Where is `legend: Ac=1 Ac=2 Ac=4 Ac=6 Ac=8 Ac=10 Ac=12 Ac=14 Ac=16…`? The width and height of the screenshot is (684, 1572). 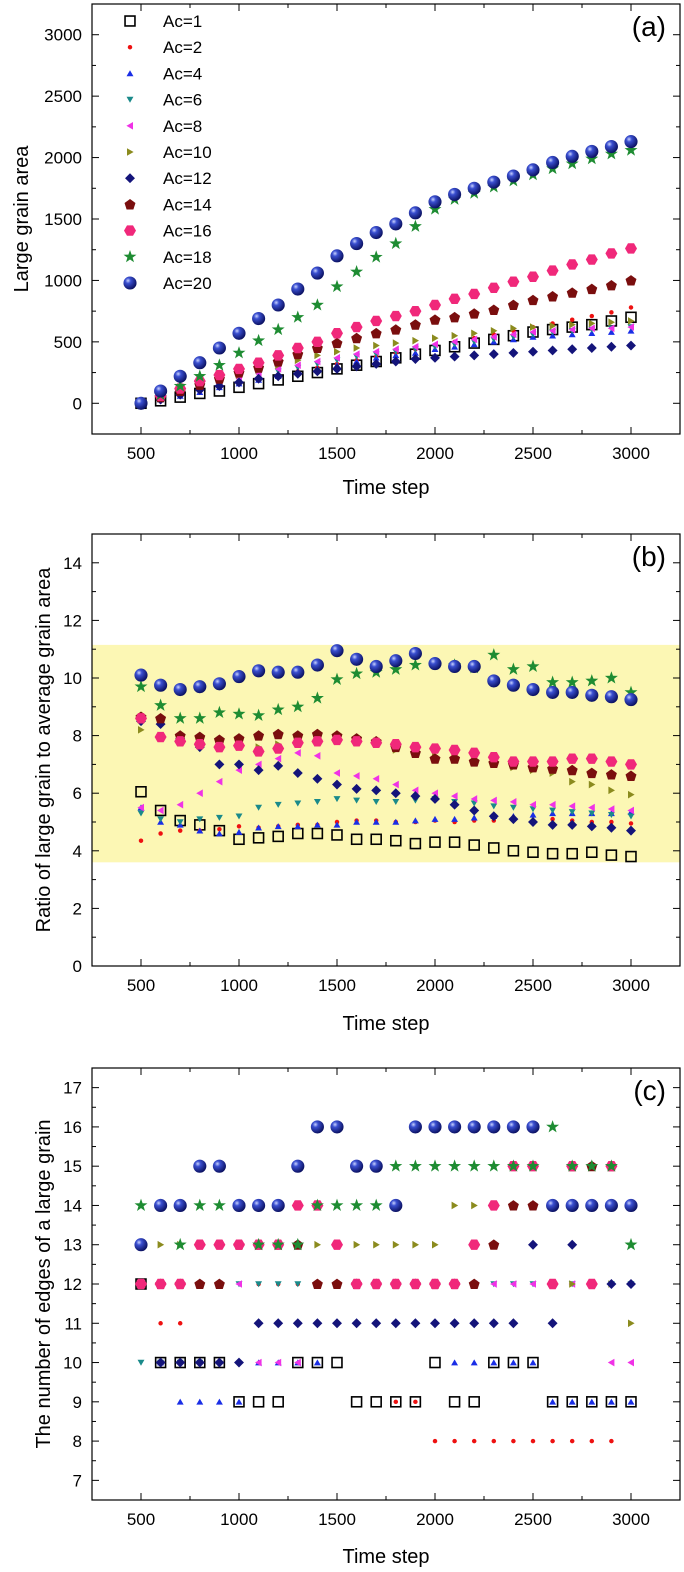
legend: Ac=1 Ac=2 Ac=4 Ac=6 Ac=8 Ac=10 Ac=12 Ac=14 Ac=16… is located at coordinates (167, 152).